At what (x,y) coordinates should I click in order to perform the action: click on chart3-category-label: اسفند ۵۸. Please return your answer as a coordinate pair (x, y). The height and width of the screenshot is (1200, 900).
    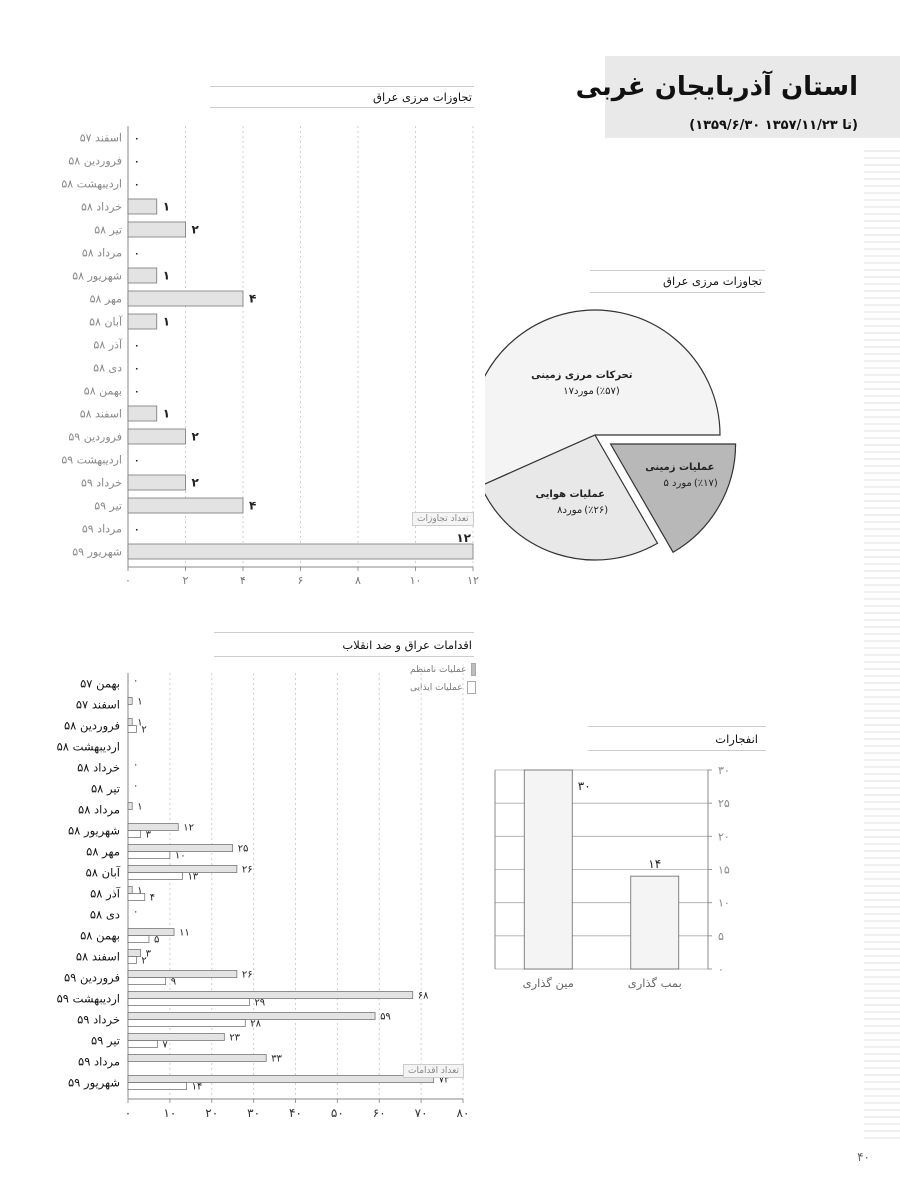
    Looking at the image, I should click on (98, 957).